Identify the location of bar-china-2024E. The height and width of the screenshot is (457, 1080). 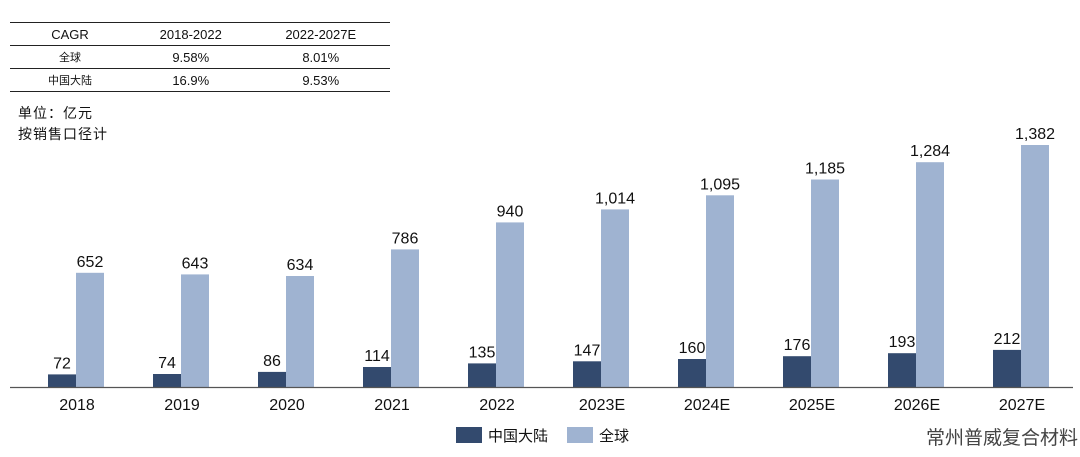
(692, 373).